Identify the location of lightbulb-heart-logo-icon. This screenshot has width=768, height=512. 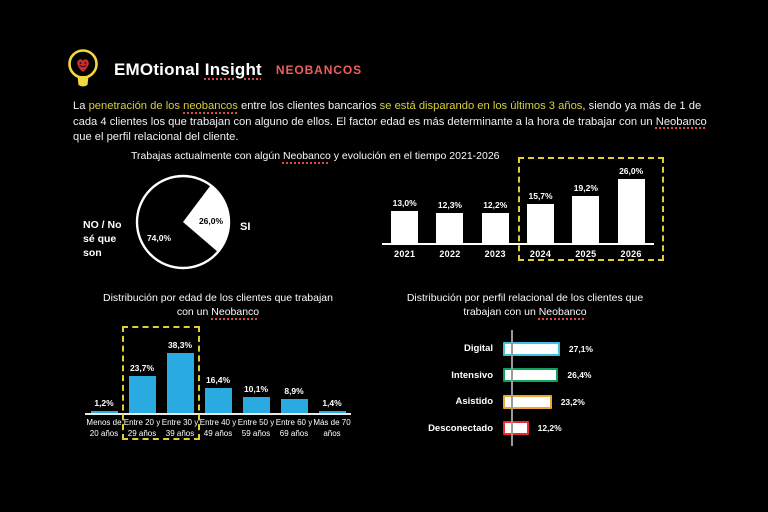
(83, 68).